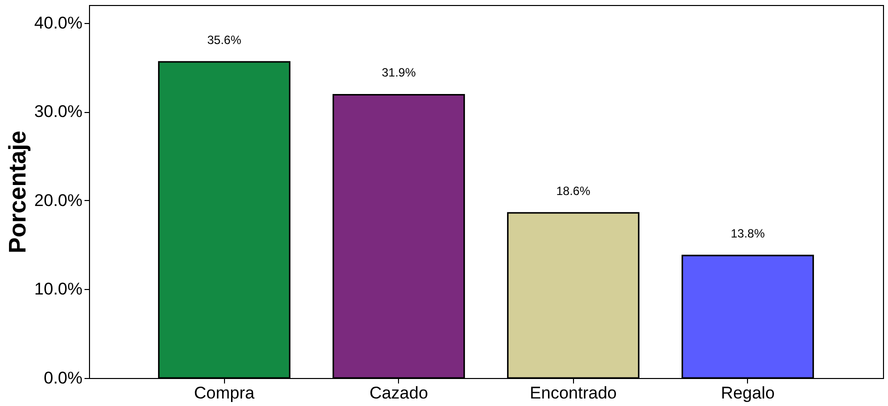 This screenshot has height=406, width=888. Describe the element at coordinates (399, 73) in the screenshot. I see `data-label: 31.9%` at that location.